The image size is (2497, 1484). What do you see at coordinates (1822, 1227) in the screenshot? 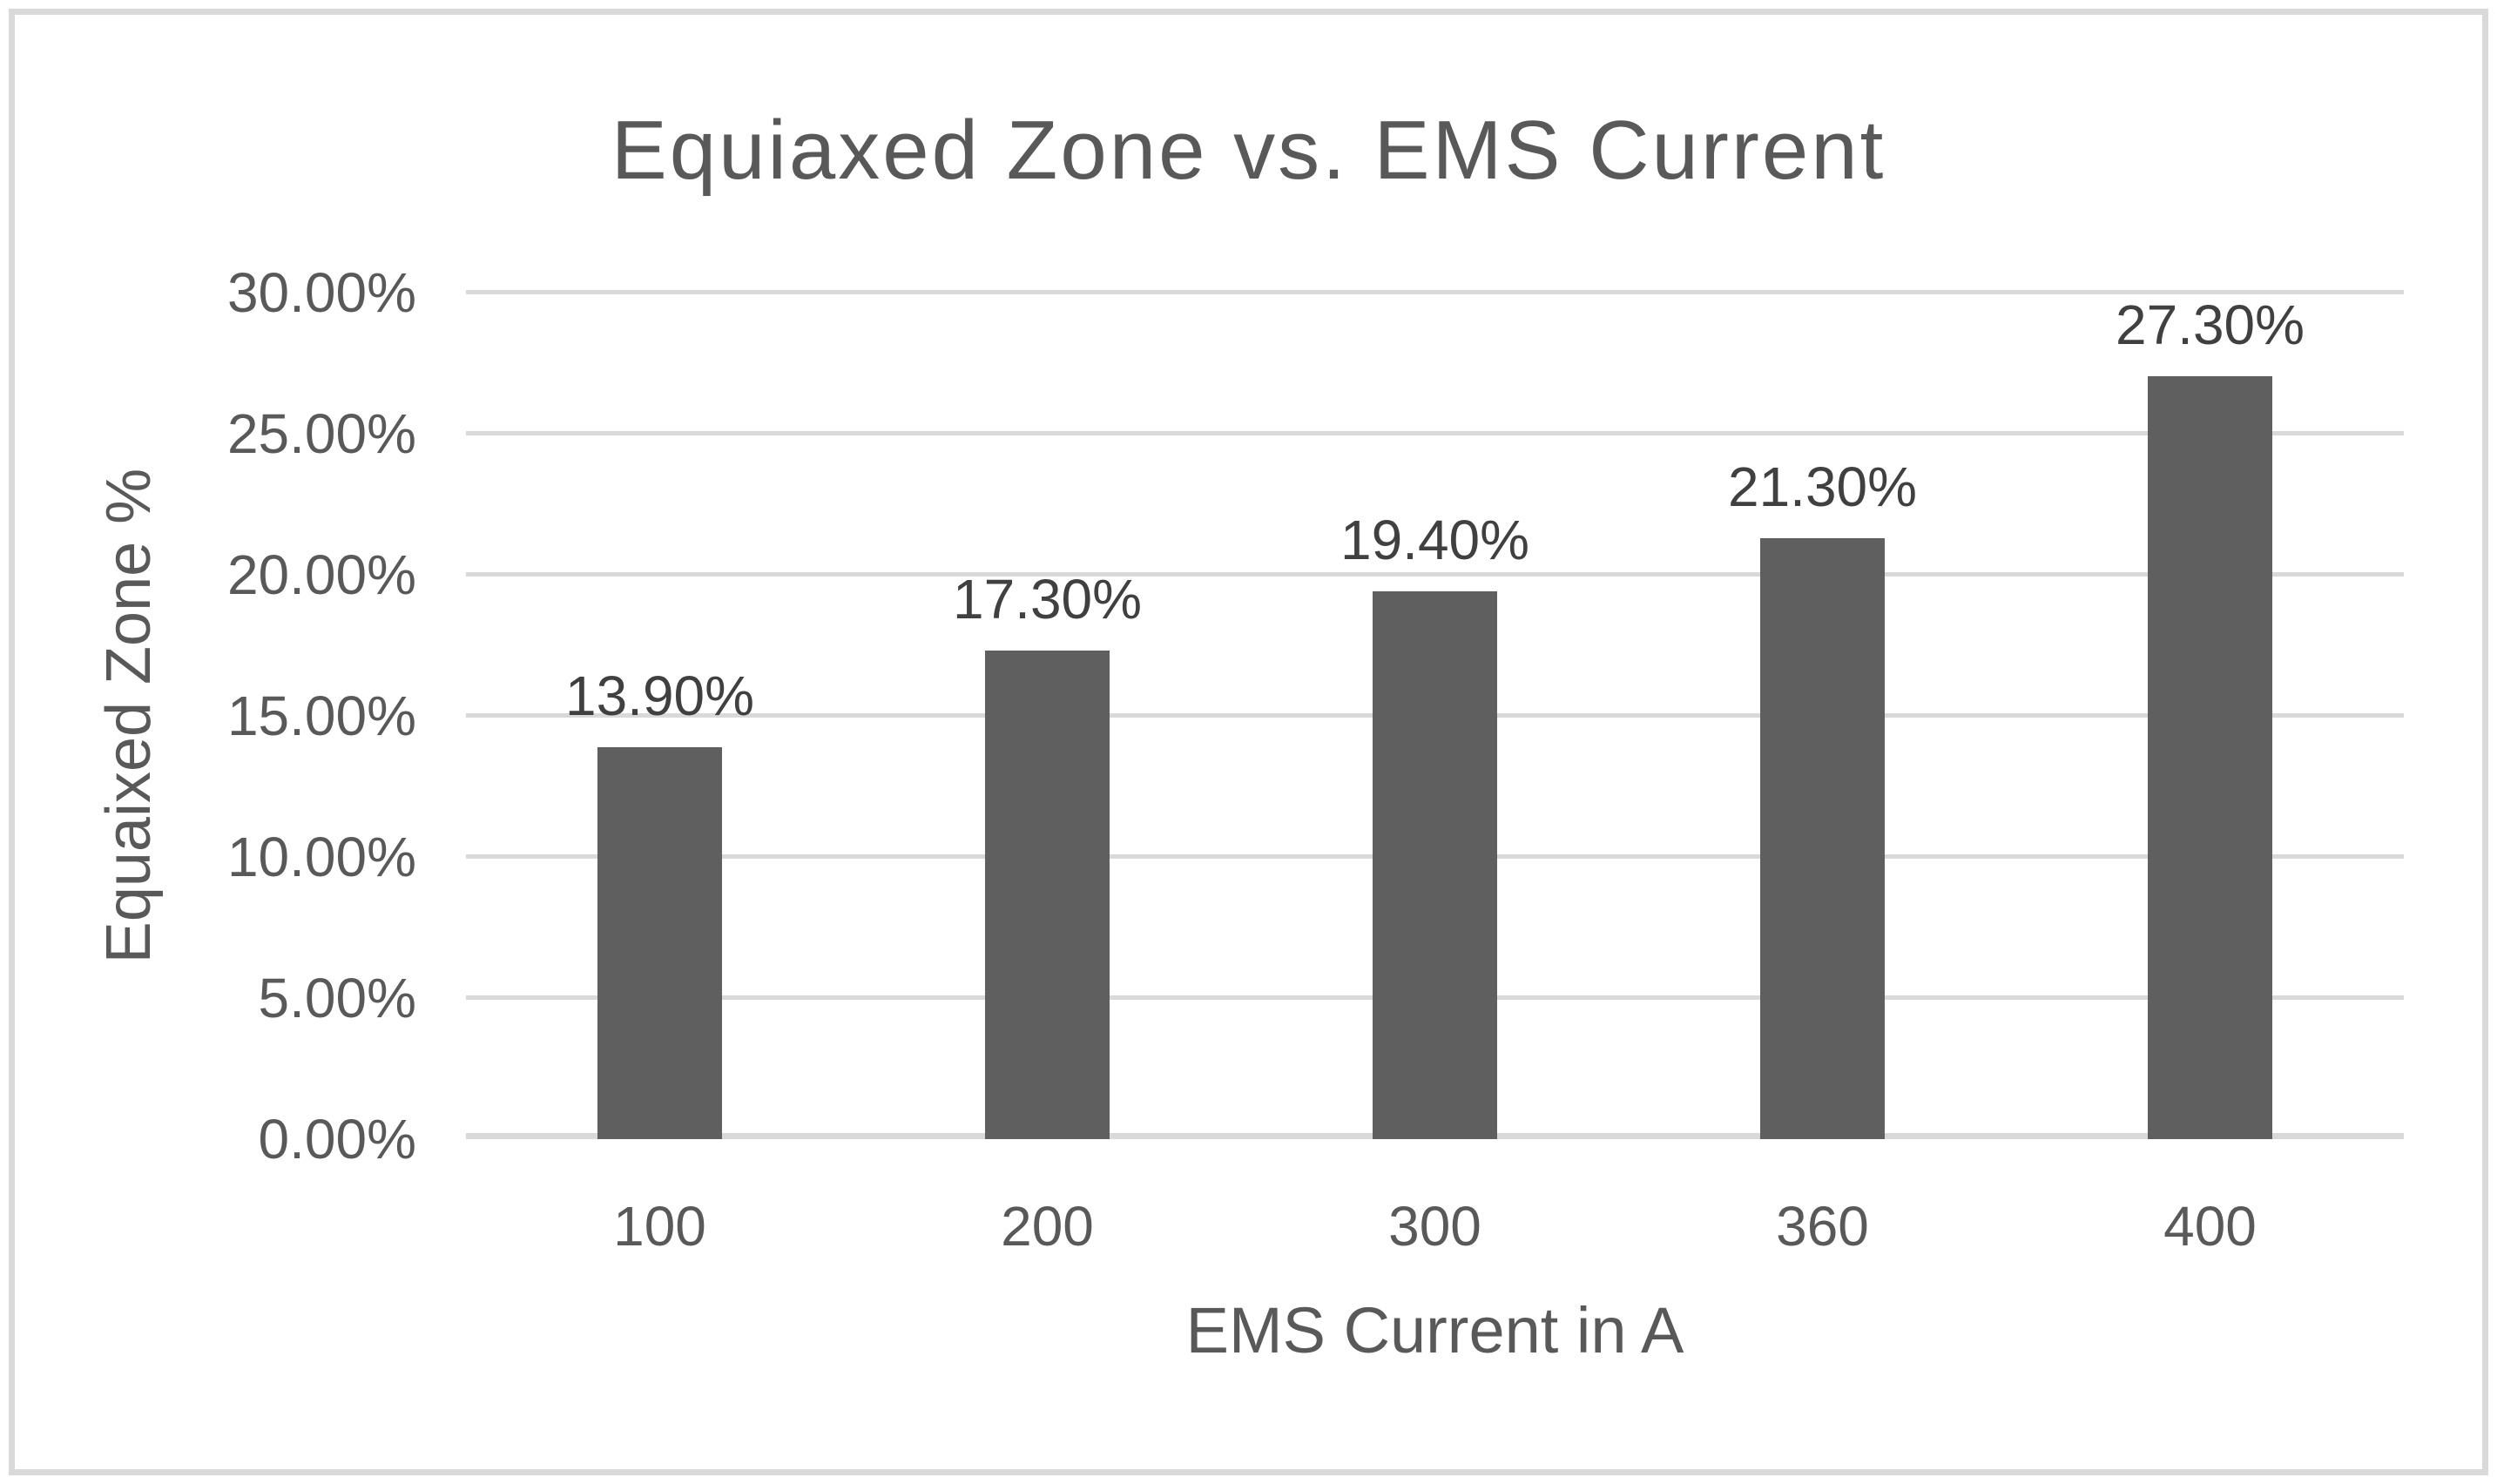
I see `x-tick-label: 360` at bounding box center [1822, 1227].